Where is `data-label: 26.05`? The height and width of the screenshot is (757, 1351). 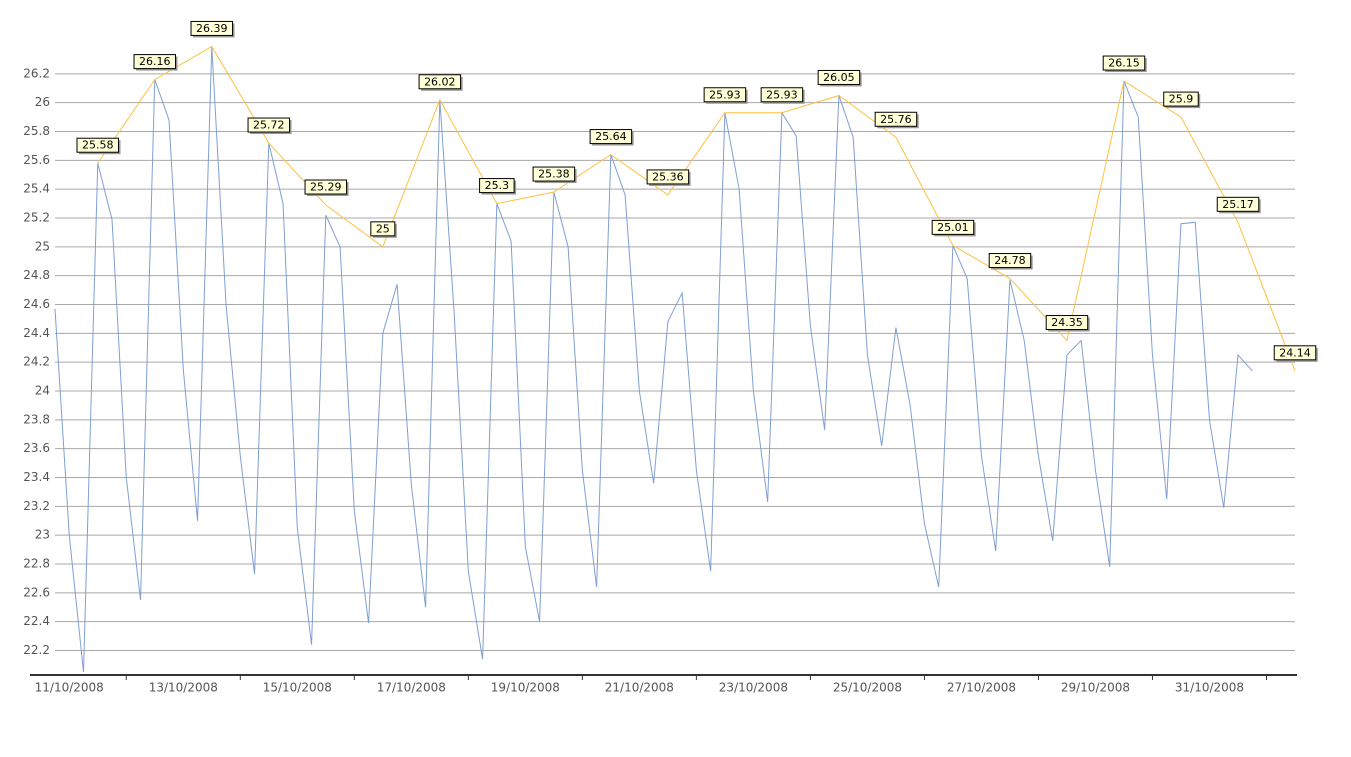 data-label: 26.05 is located at coordinates (839, 77).